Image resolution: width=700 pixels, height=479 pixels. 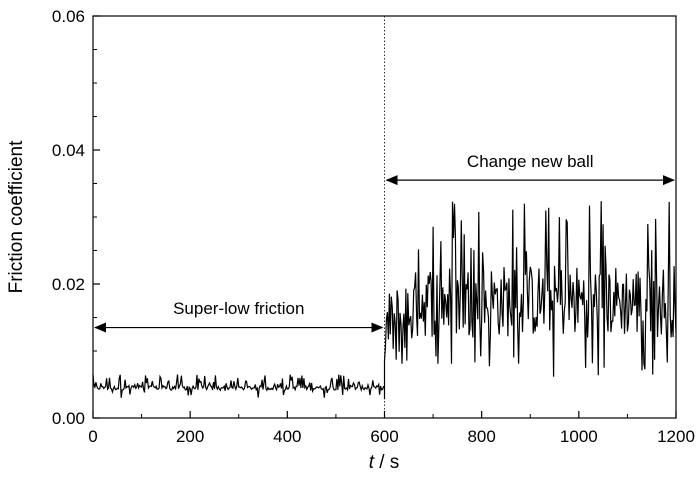 What do you see at coordinates (68, 16) in the screenshot?
I see `y-tick-label: 0.06` at bounding box center [68, 16].